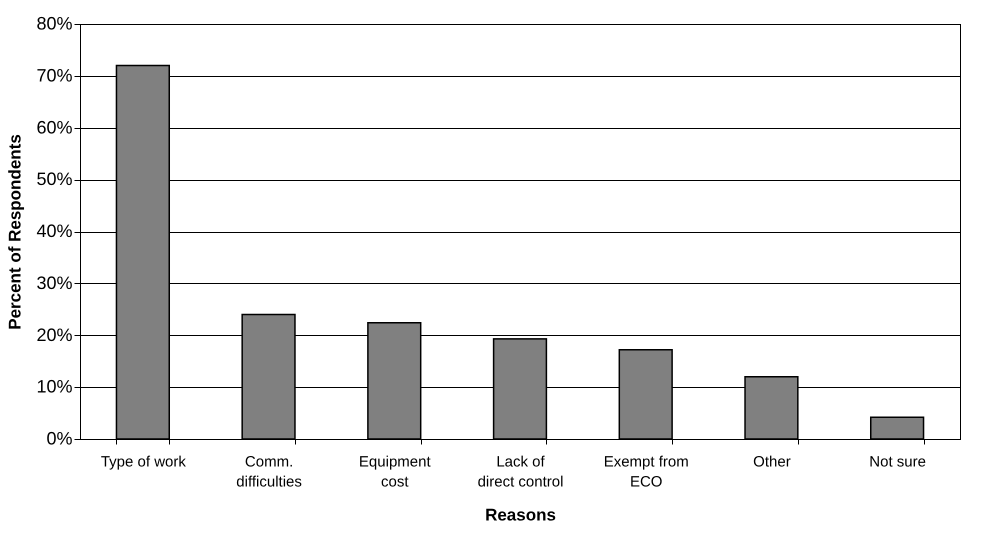 This screenshot has height=538, width=997. What do you see at coordinates (646, 472) in the screenshot?
I see `x-tick-label: Exempt from ECO` at bounding box center [646, 472].